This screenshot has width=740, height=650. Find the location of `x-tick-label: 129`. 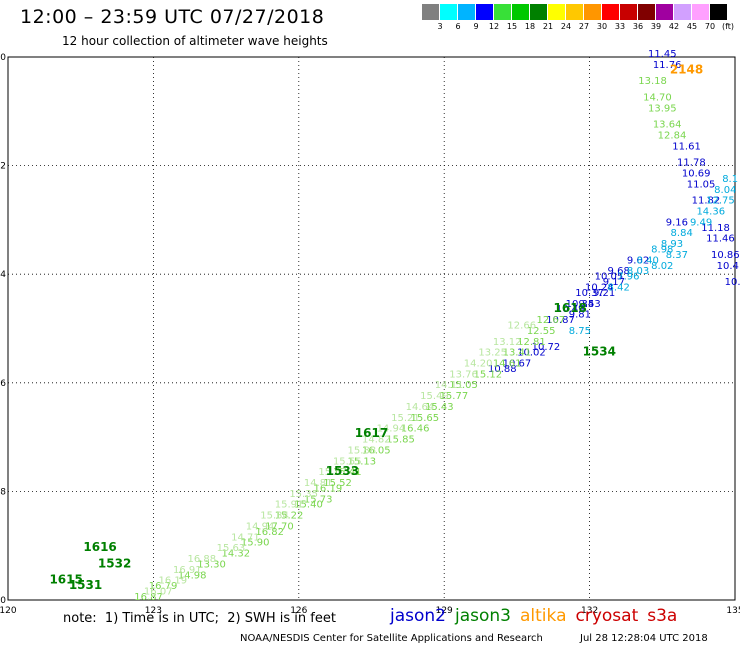

x-tick-label: 129 is located at coordinates (444, 611).